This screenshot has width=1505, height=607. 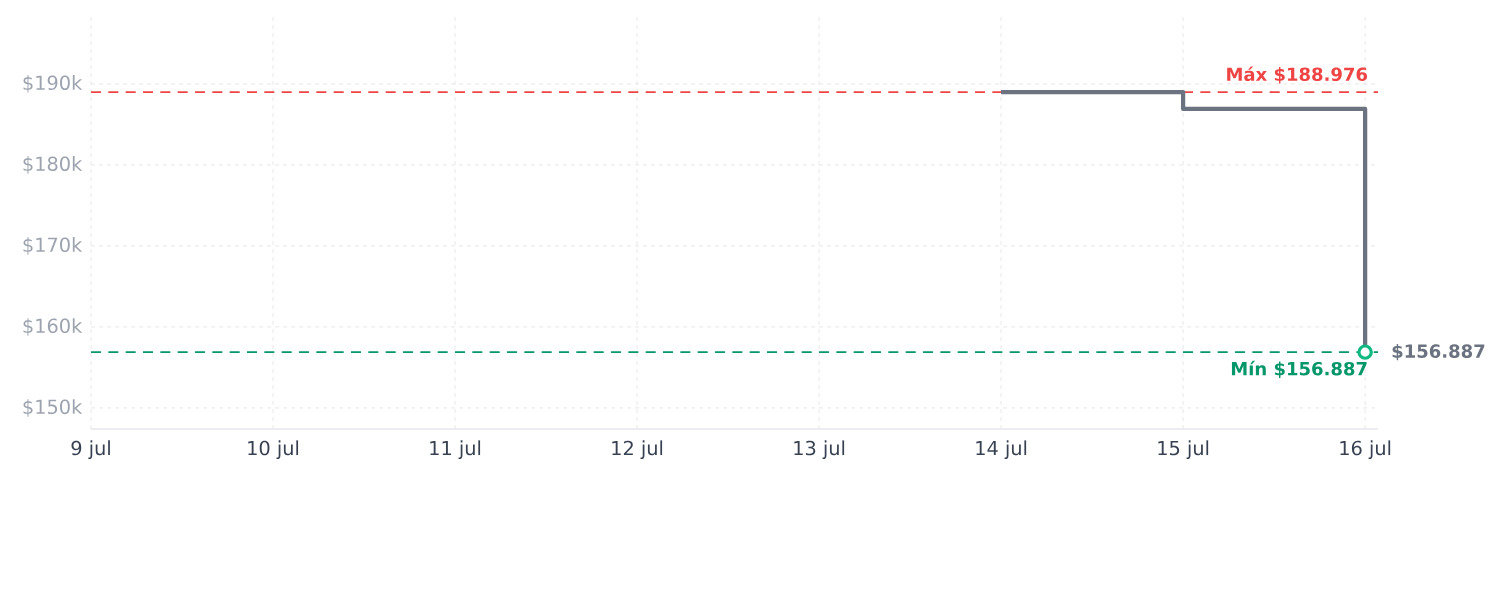 What do you see at coordinates (90, 450) in the screenshot?
I see `x-tick-label: 9 jul` at bounding box center [90, 450].